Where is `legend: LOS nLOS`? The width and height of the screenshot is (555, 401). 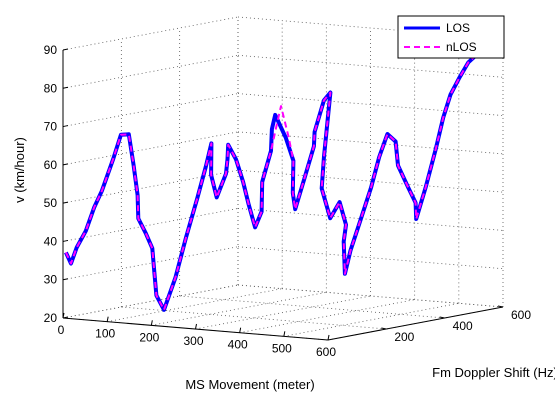
legend: LOS nLOS is located at coordinates (451, 37).